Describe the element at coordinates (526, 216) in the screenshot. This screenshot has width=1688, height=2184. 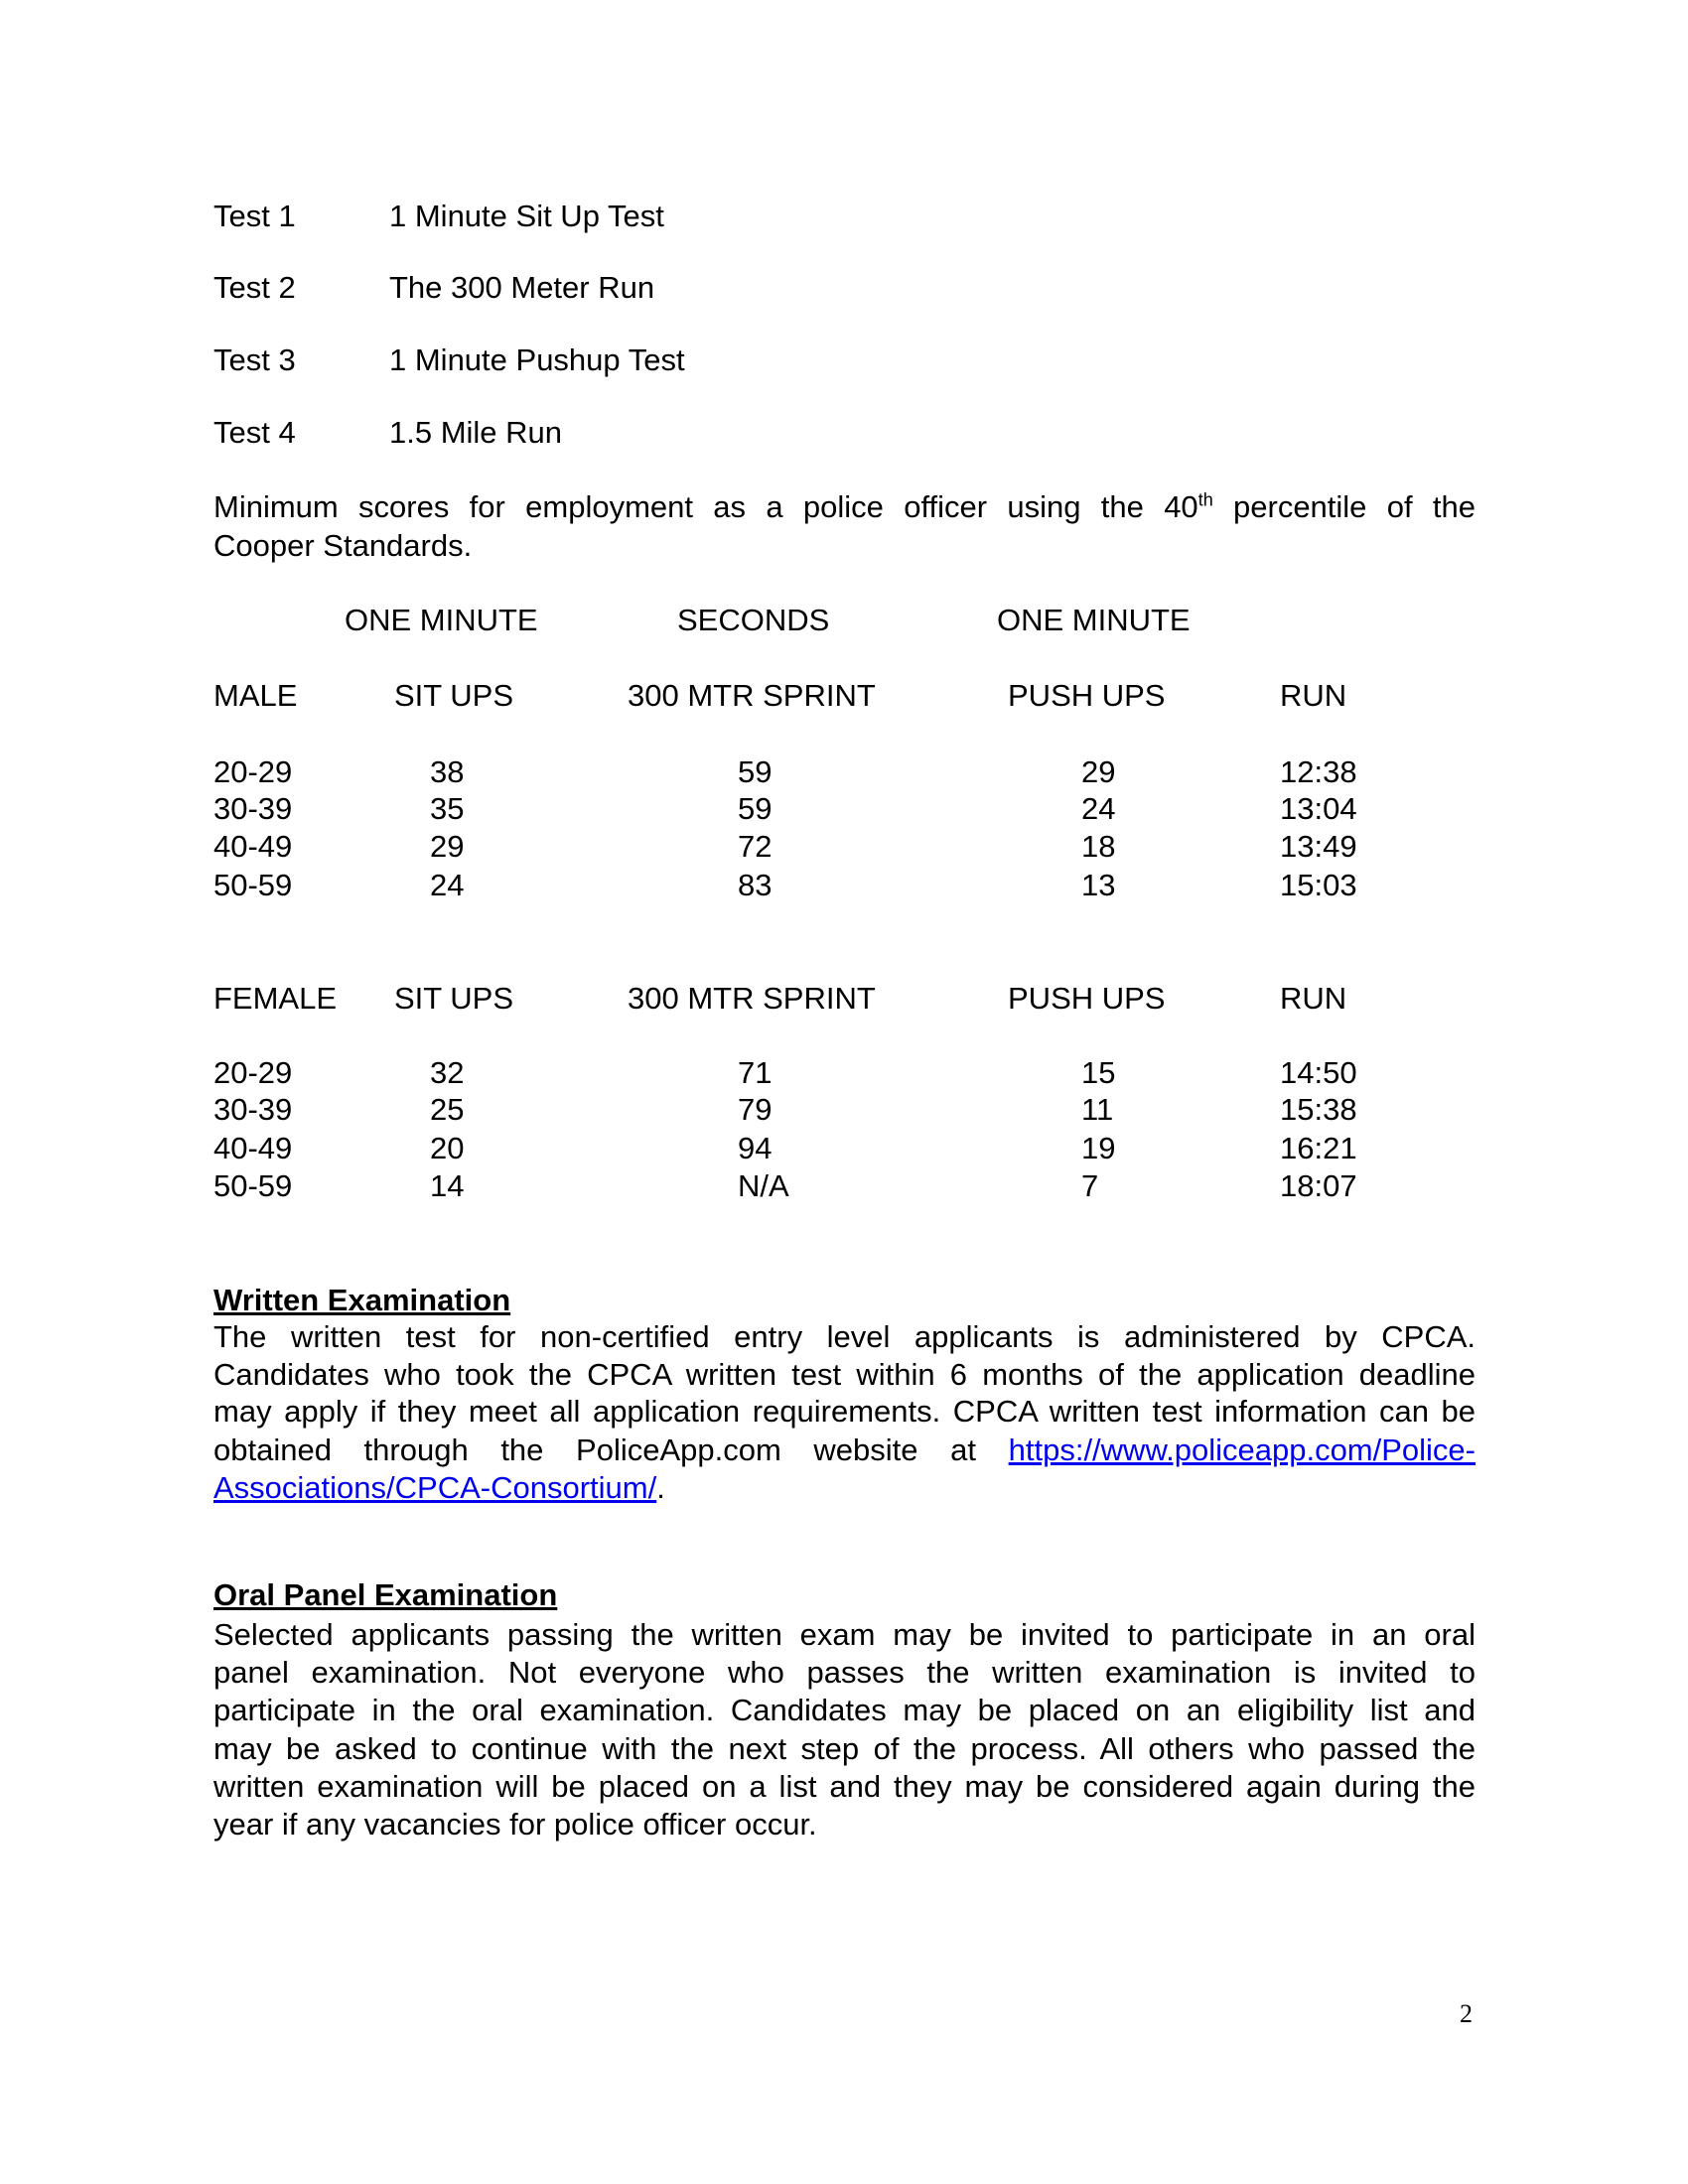
I see `test-name: 1 Minute Sit Up Test` at that location.